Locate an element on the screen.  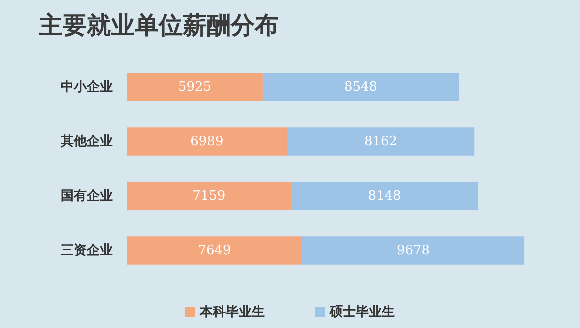
y-tick-label: 其他企业 is located at coordinates (86, 142).